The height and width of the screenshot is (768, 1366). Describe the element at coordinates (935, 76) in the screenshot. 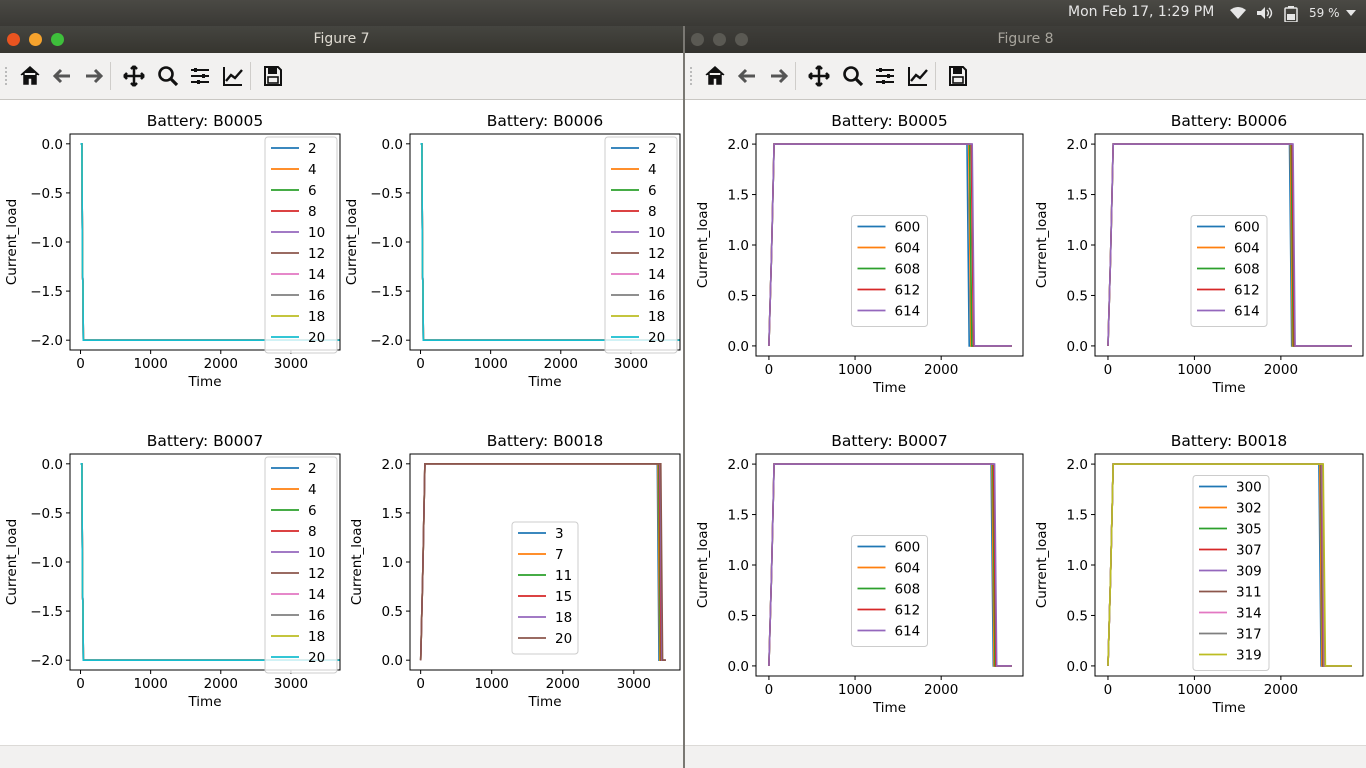

I see `toolbar-separator` at that location.